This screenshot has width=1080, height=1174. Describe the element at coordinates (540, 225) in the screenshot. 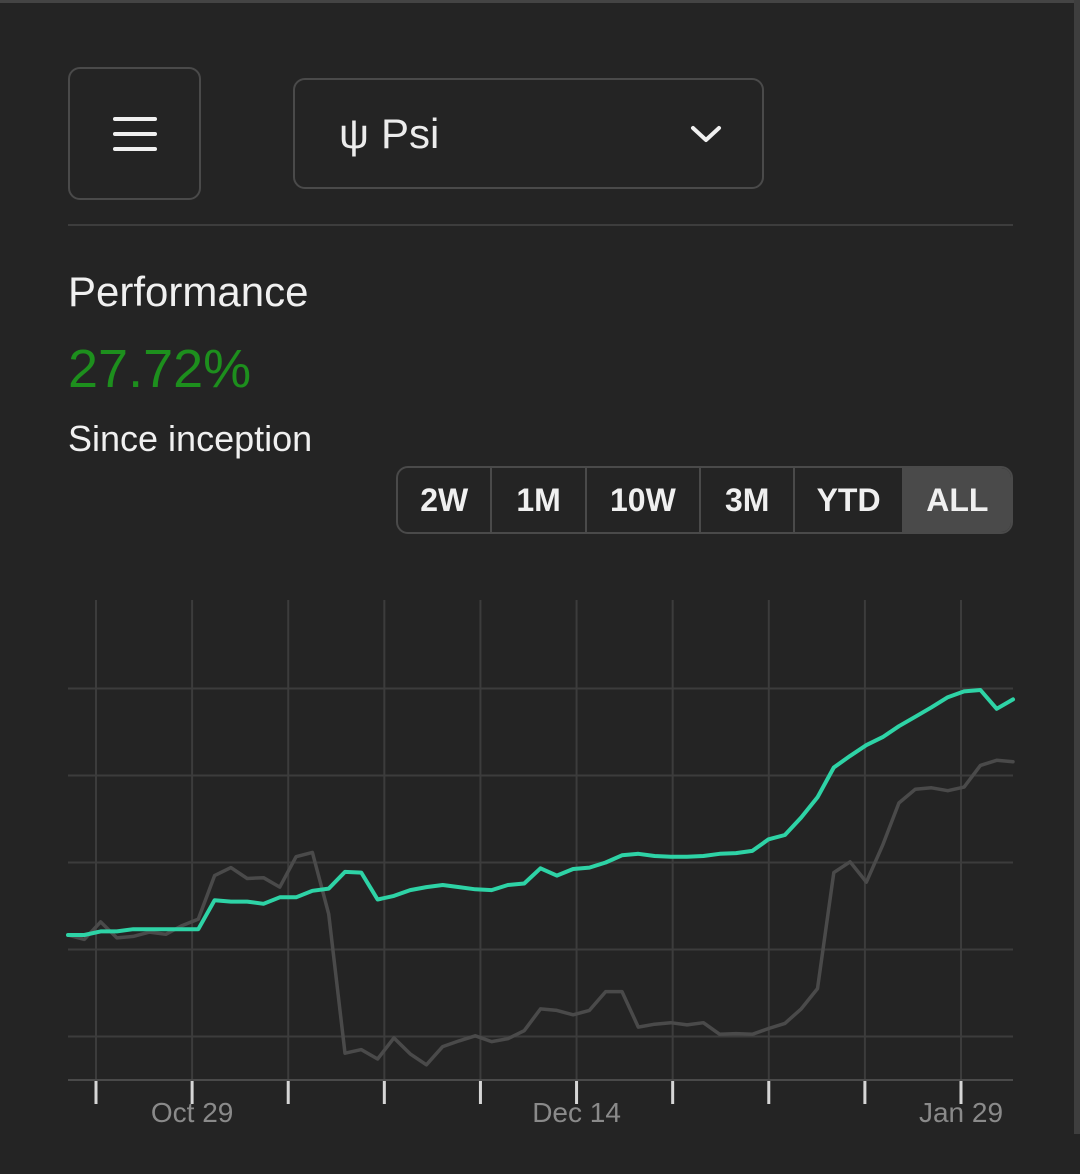

I see `header-divider` at that location.